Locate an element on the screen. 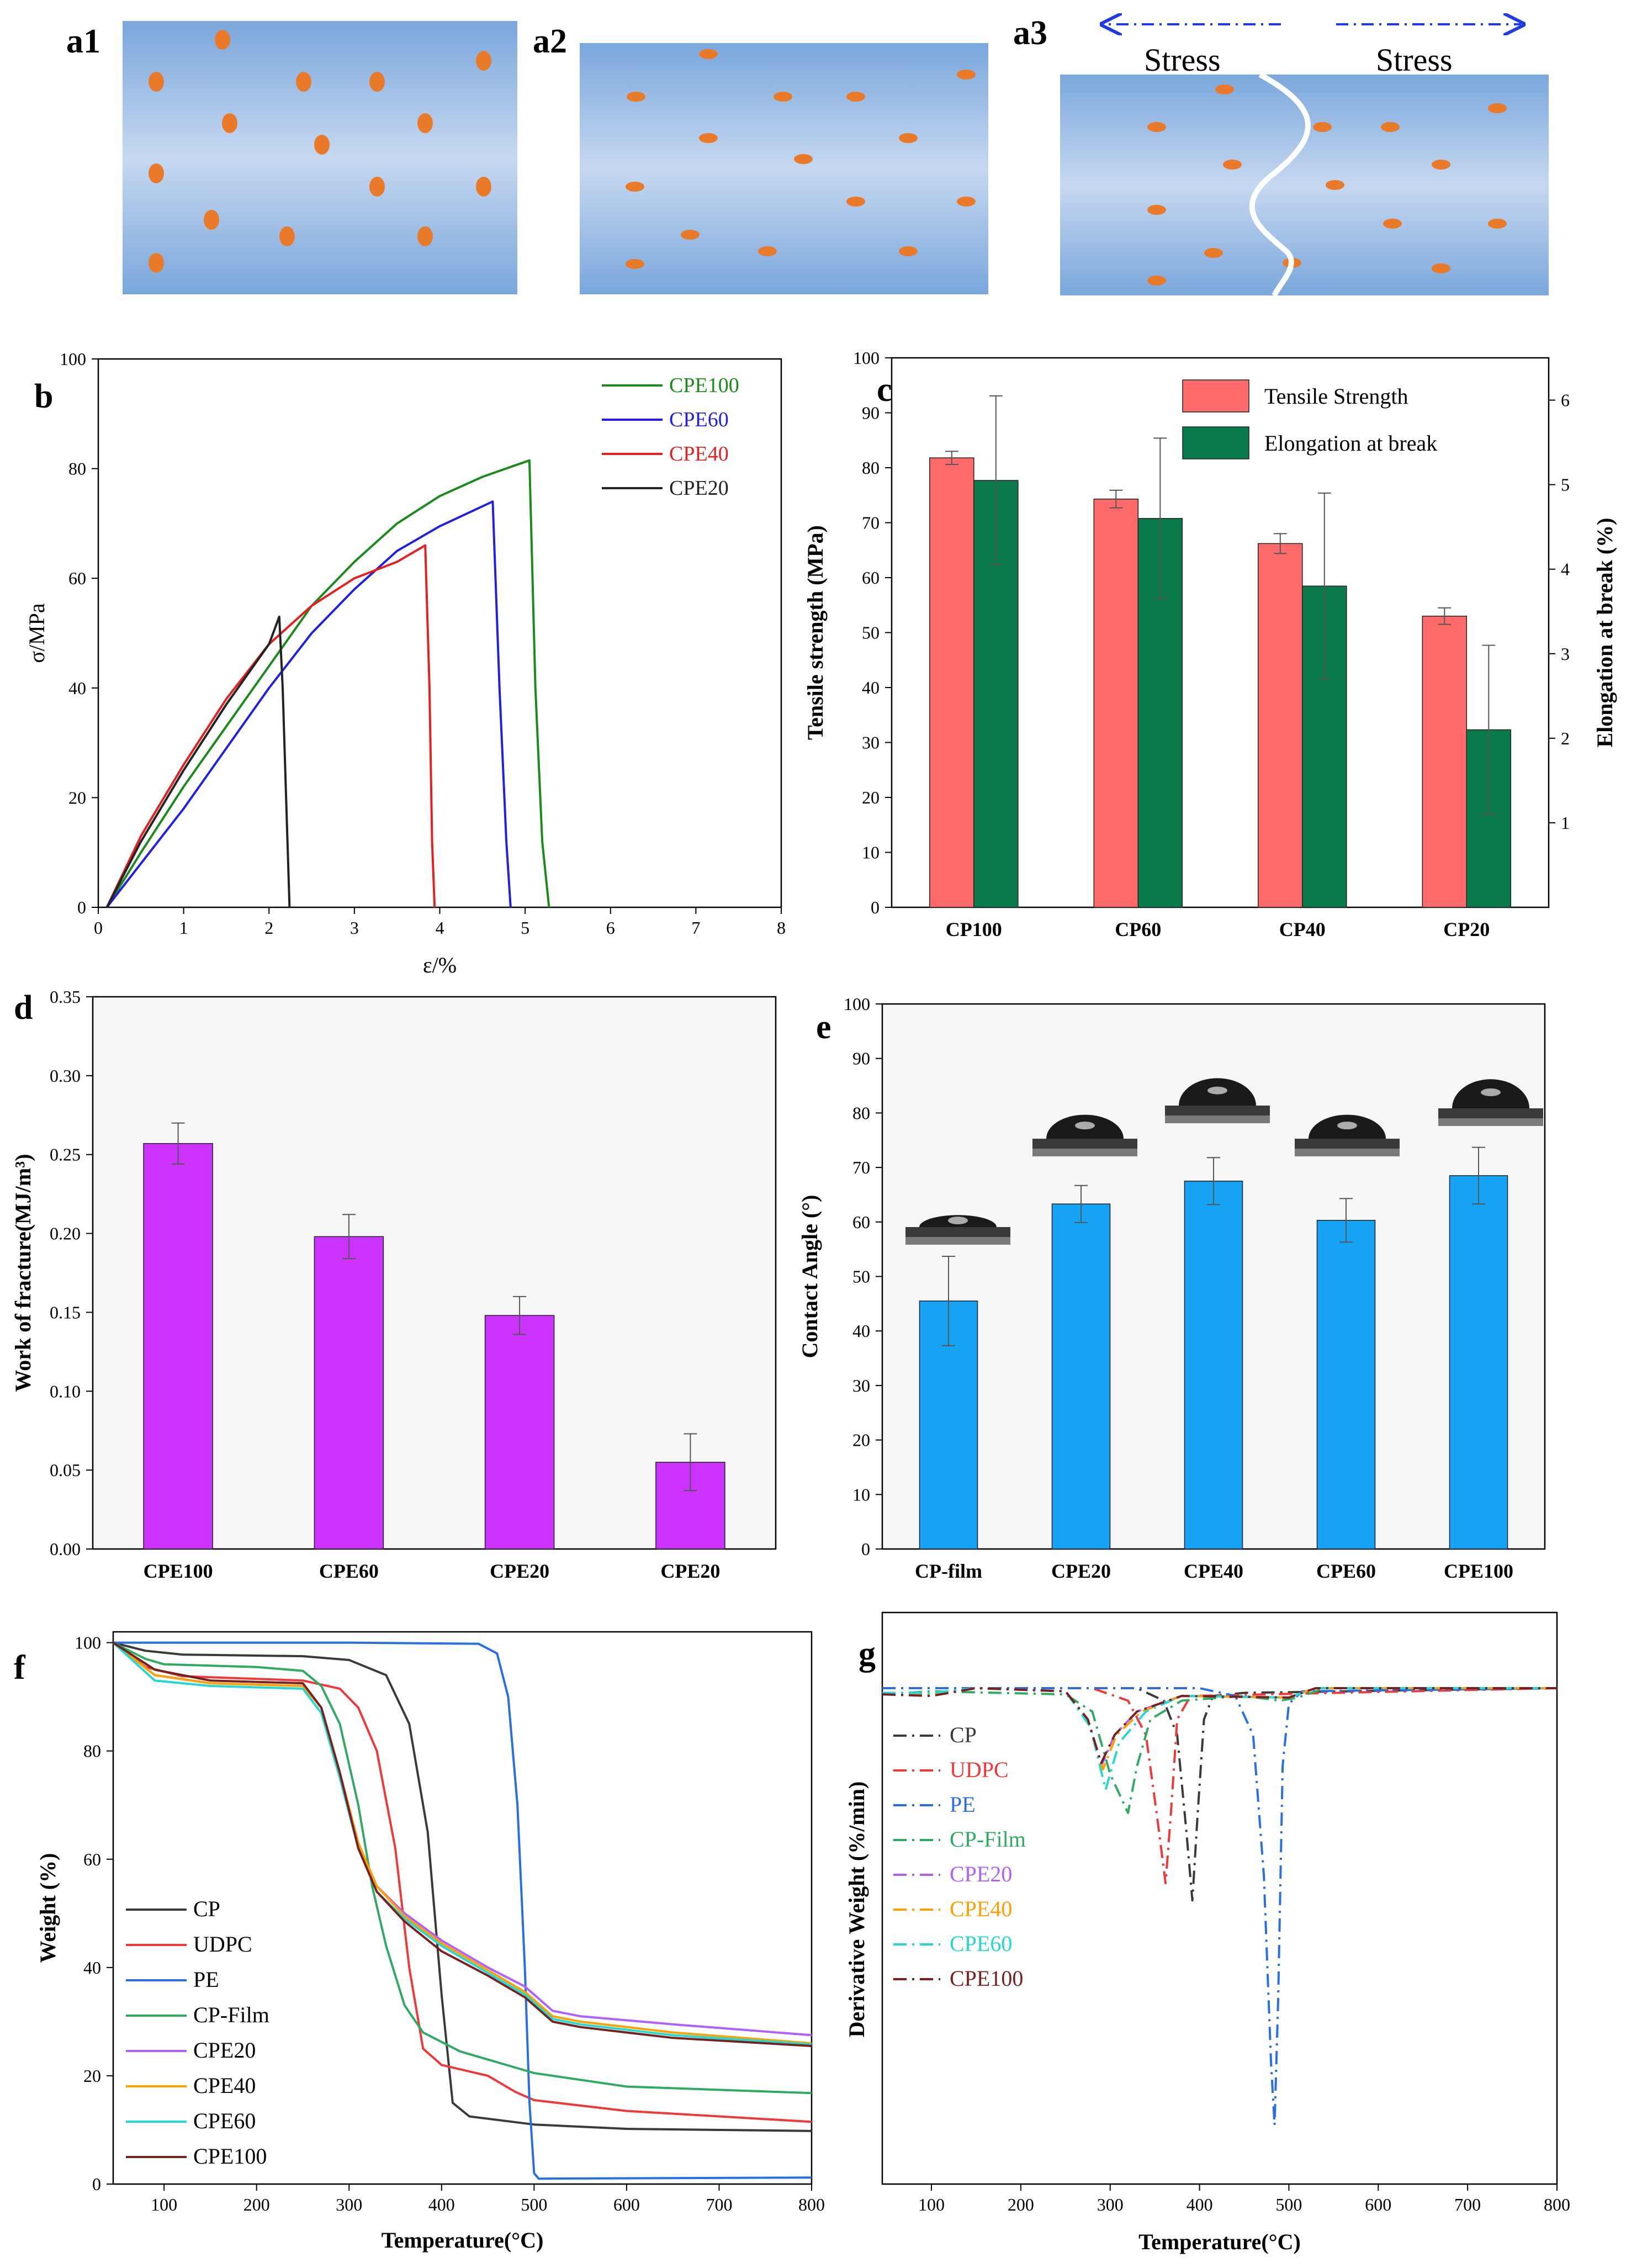 The height and width of the screenshot is (2268, 1642). category-label: CP-film is located at coordinates (948, 1571).